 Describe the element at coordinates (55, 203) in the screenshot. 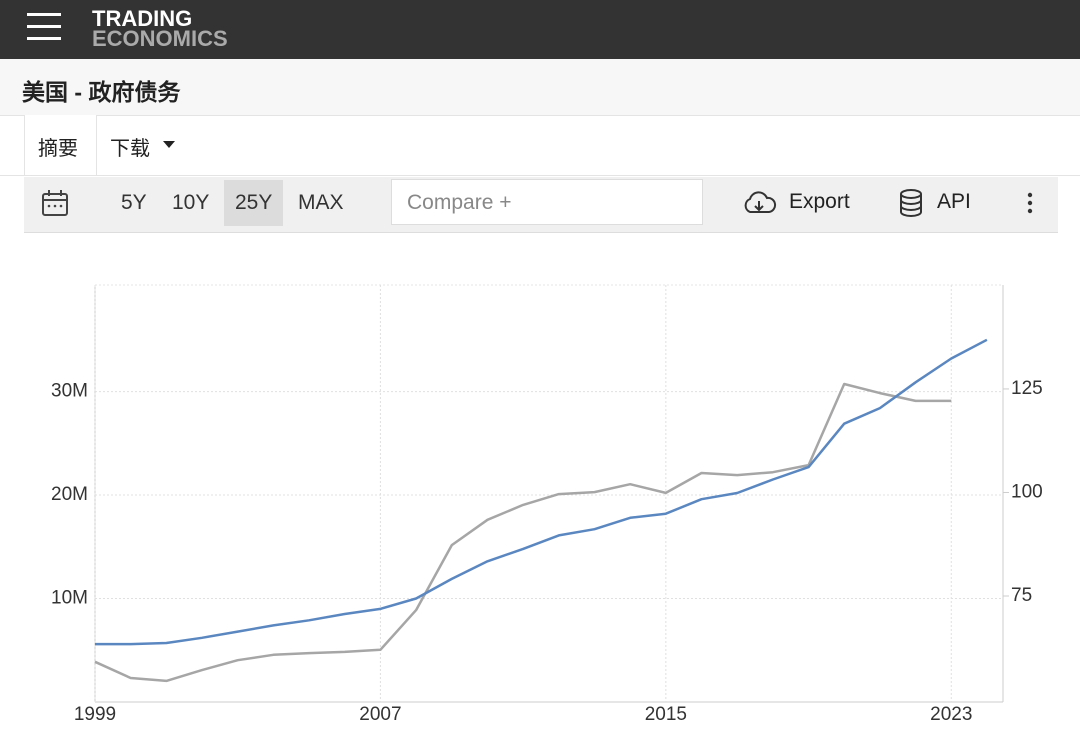

I see `calendar-icon` at that location.